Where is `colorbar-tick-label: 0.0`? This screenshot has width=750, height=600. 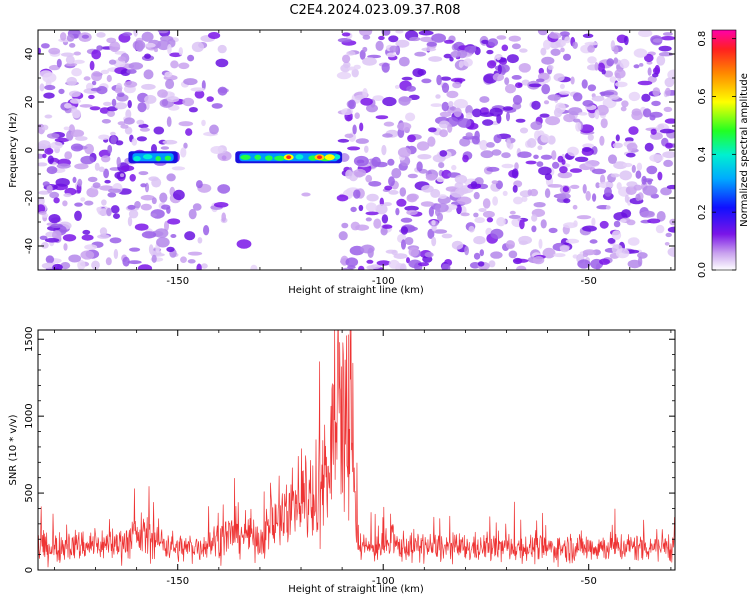
colorbar-tick-label: 0.0 is located at coordinates (702, 270).